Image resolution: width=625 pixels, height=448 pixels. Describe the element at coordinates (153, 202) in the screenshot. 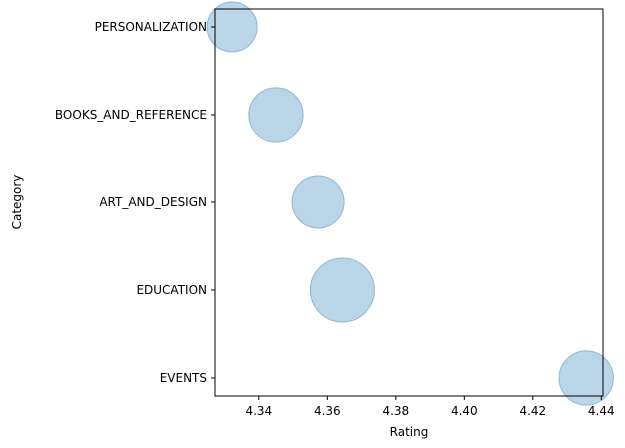

I see `y-tick-label-art-and-design: ART_AND_DESIGN` at that location.